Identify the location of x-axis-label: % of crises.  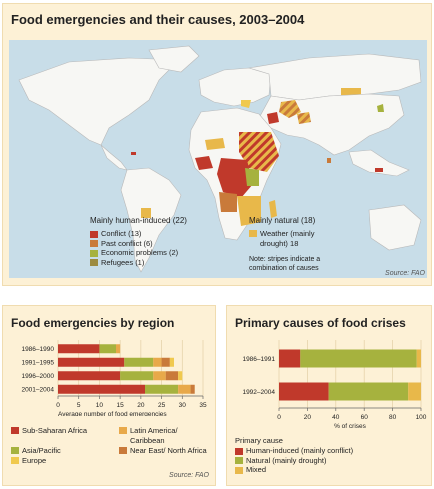
(350, 426).